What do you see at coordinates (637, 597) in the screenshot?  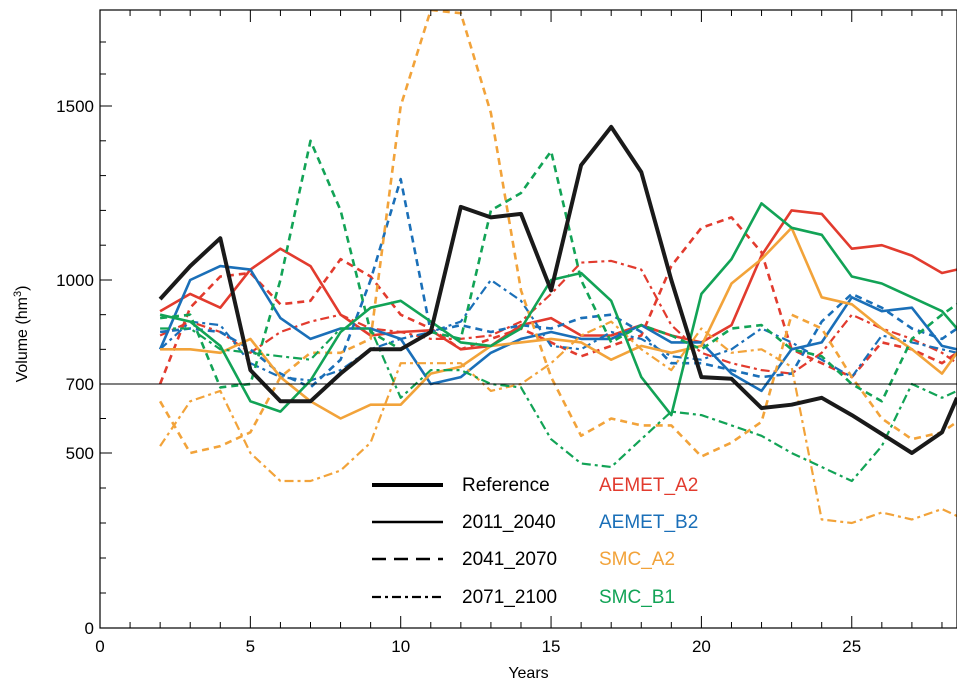 I see `legend-model-smc-b1: SMC_B1` at bounding box center [637, 597].